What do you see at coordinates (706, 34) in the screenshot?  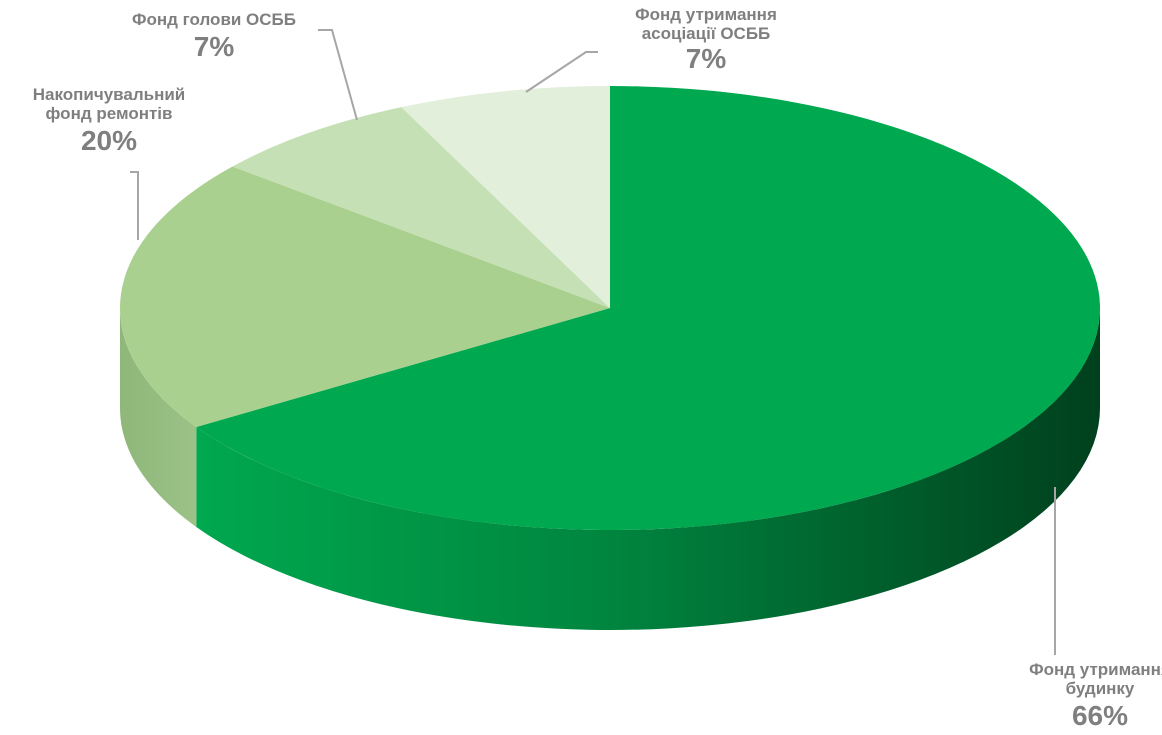 I see `slice-label-name: асоціації ОСББ` at bounding box center [706, 34].